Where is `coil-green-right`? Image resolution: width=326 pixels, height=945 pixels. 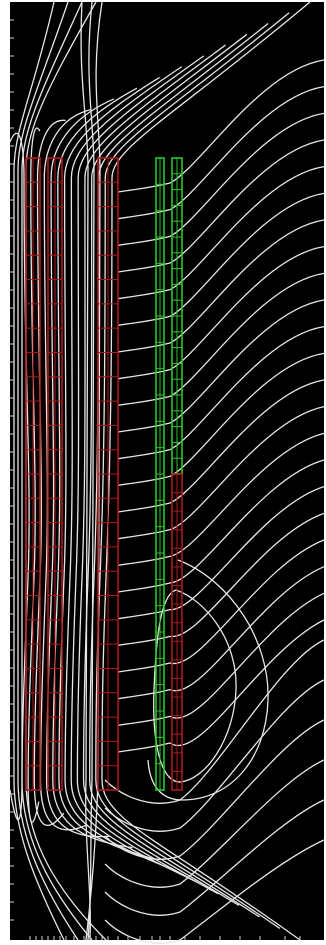
coil-green-right is located at coordinates (177, 316).